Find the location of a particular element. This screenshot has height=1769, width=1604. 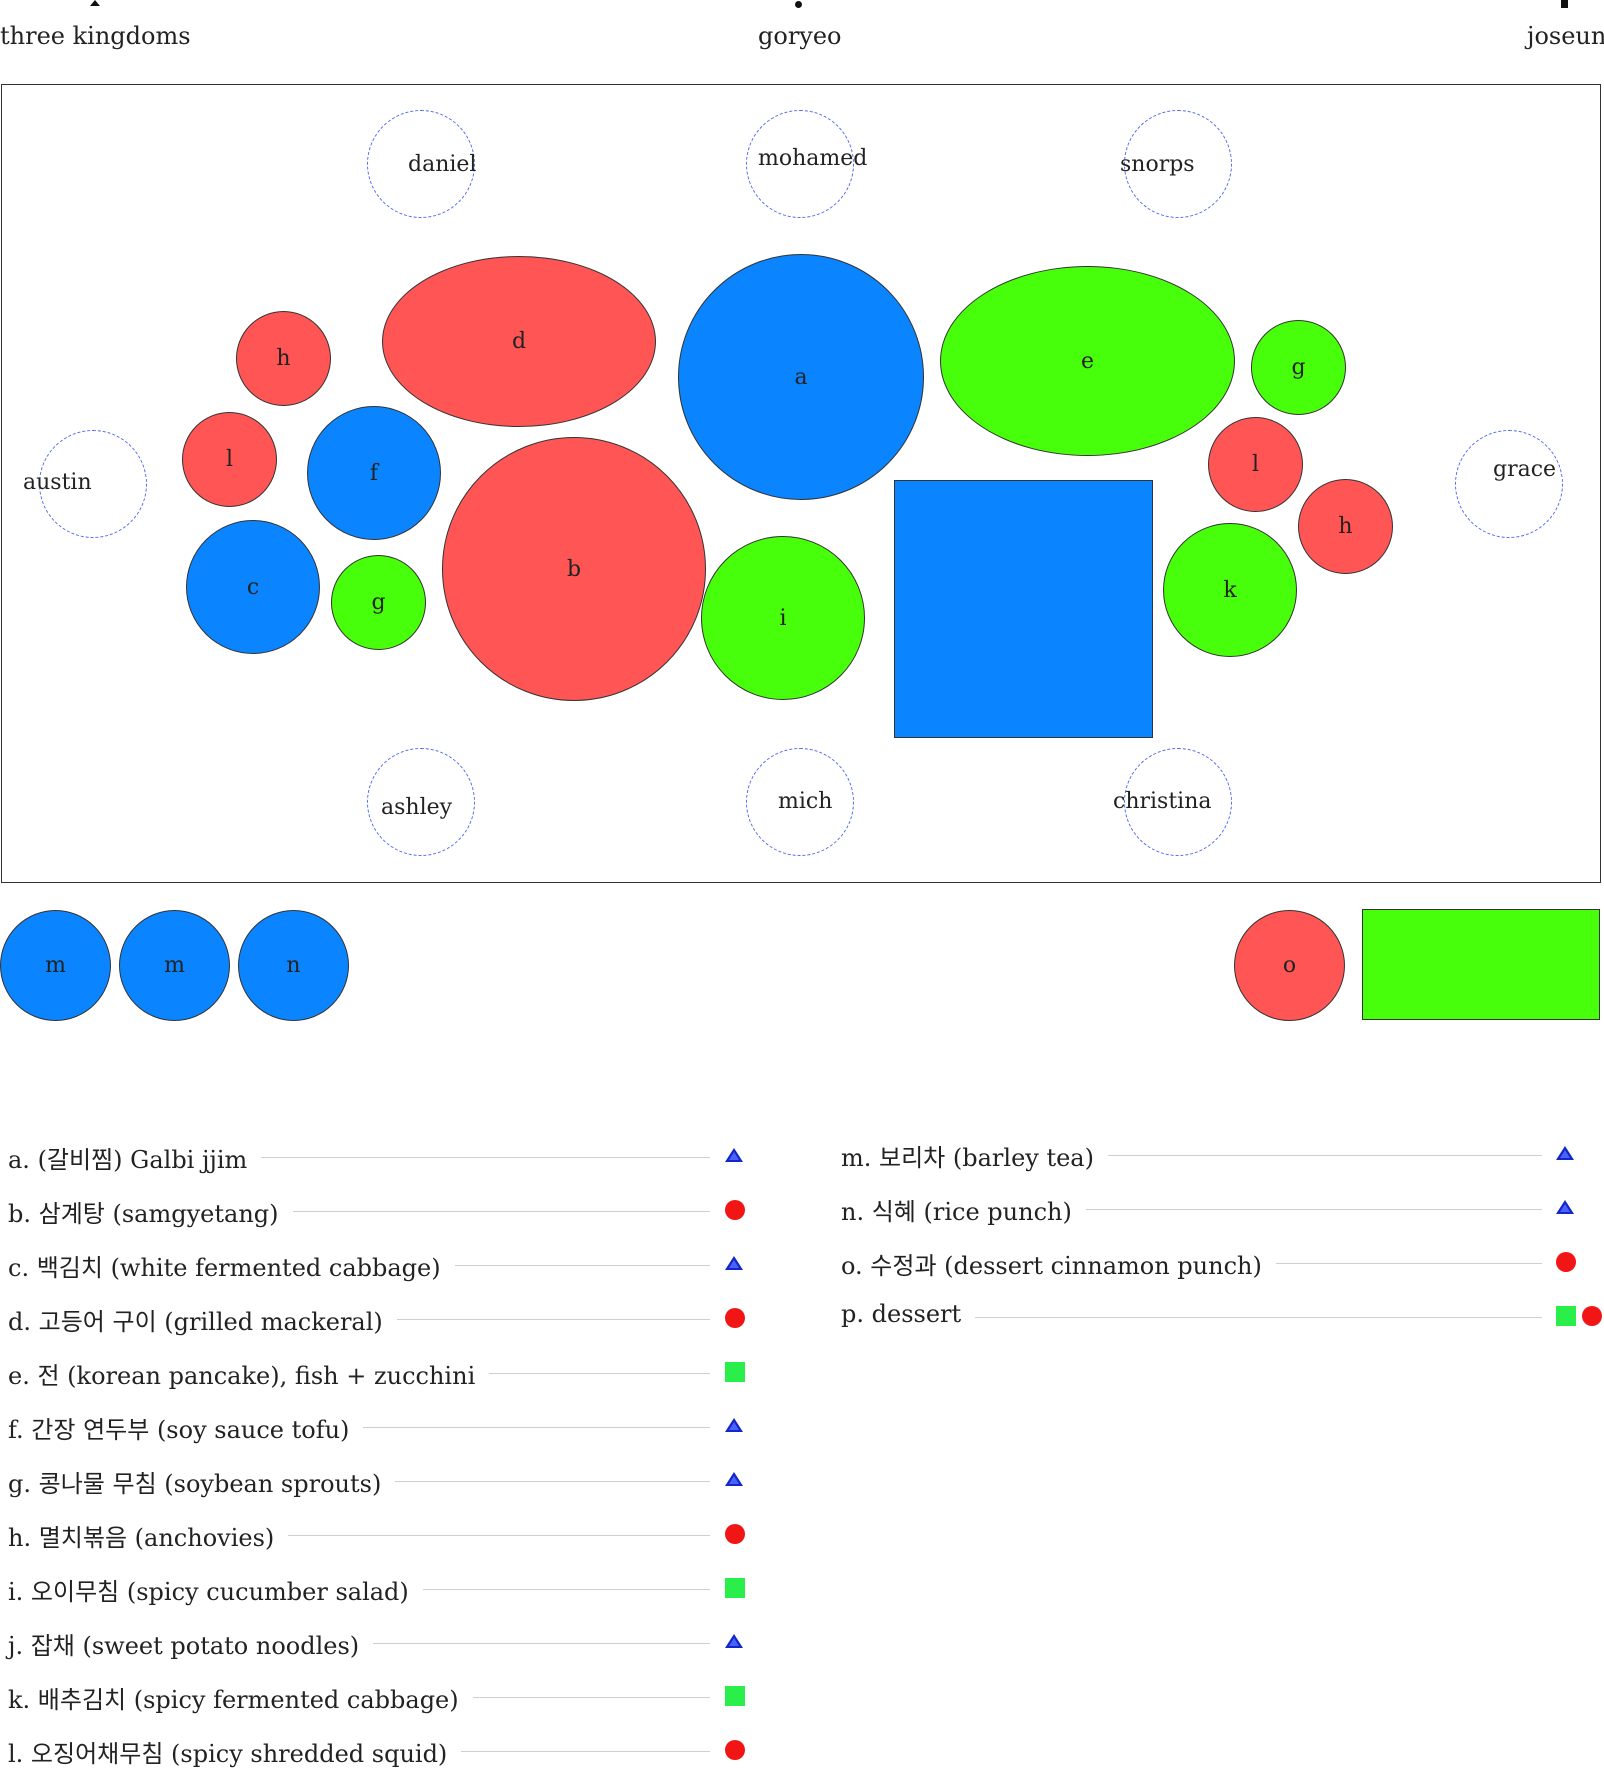

legend-row: c. 백김치 (white fermented cabbage) is located at coordinates (396, 1265).